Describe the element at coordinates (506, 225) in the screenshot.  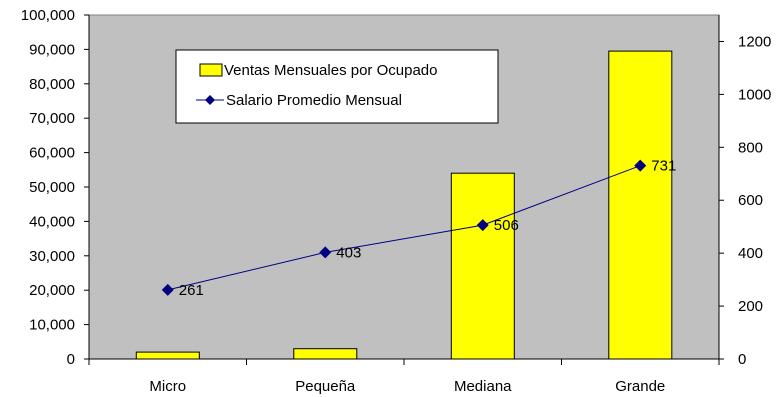
I see `data-label: 506` at that location.